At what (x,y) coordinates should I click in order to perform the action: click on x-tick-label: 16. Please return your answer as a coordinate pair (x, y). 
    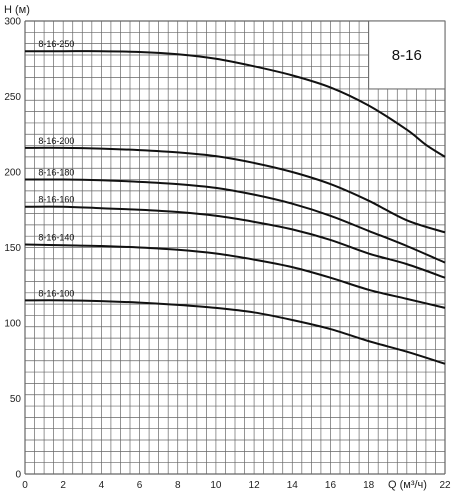
    Looking at the image, I should click on (331, 485).